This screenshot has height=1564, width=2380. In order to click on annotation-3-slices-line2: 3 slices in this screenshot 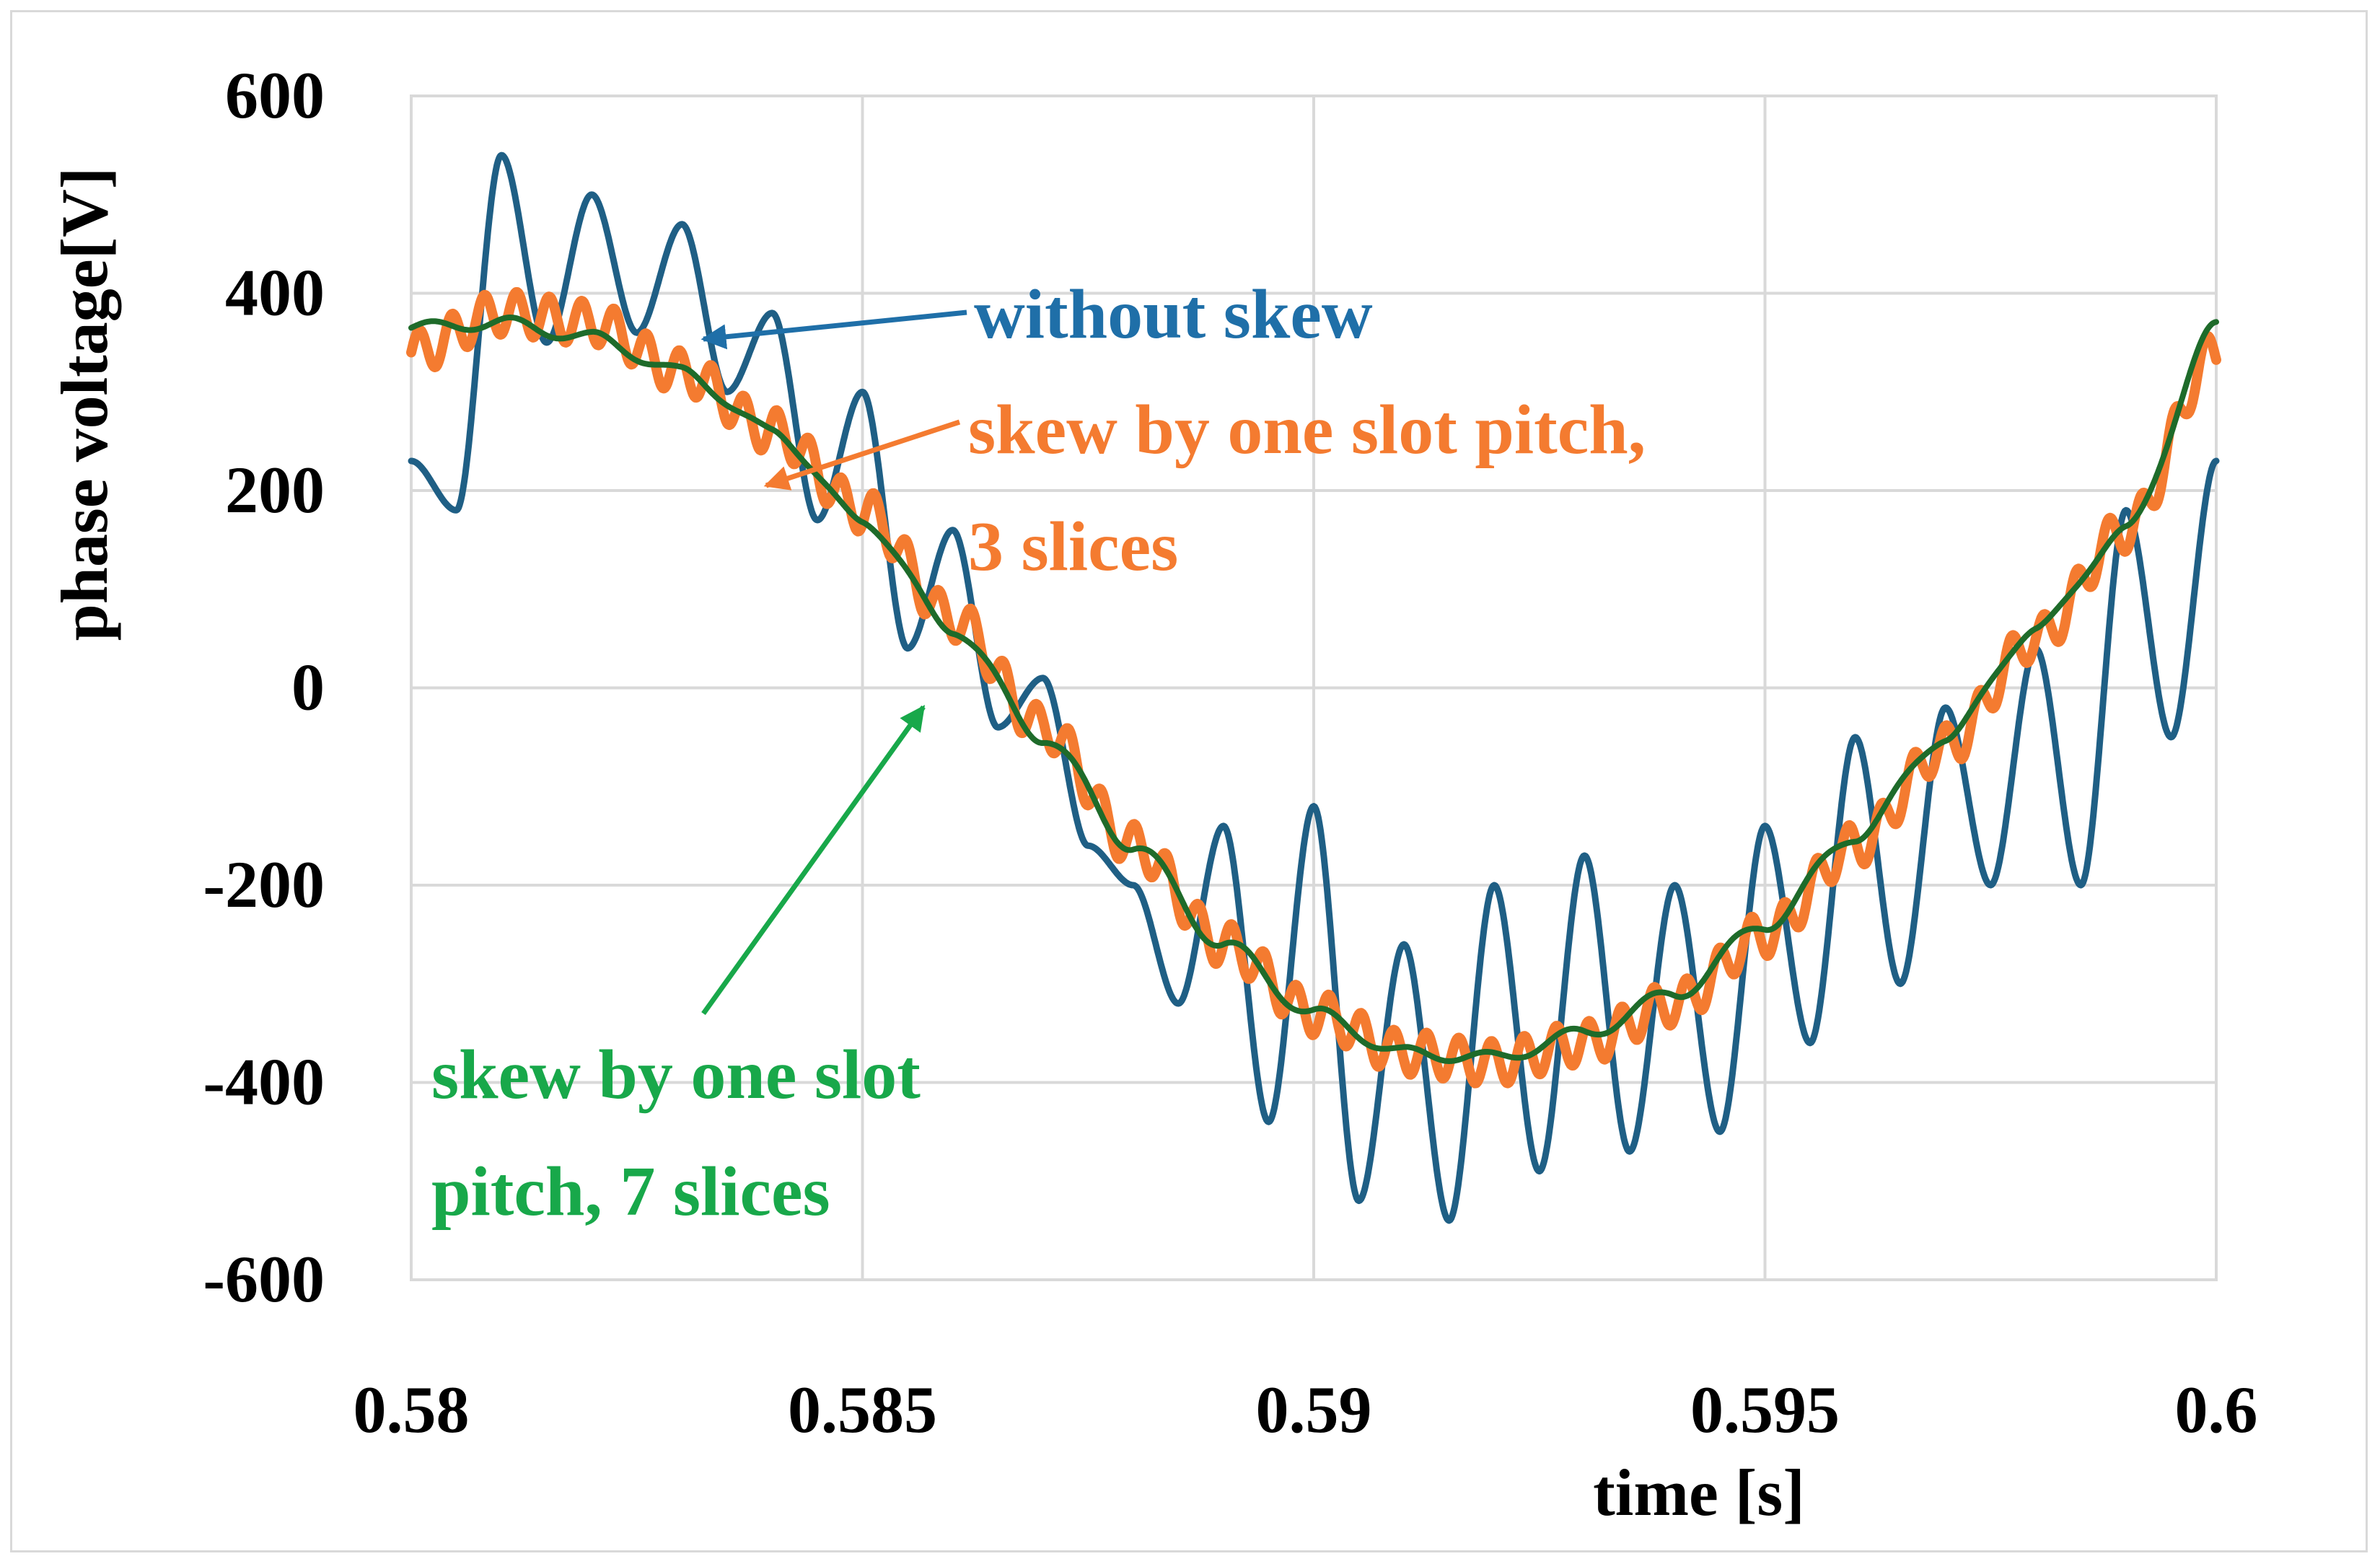, I will do `click(1073, 547)`.